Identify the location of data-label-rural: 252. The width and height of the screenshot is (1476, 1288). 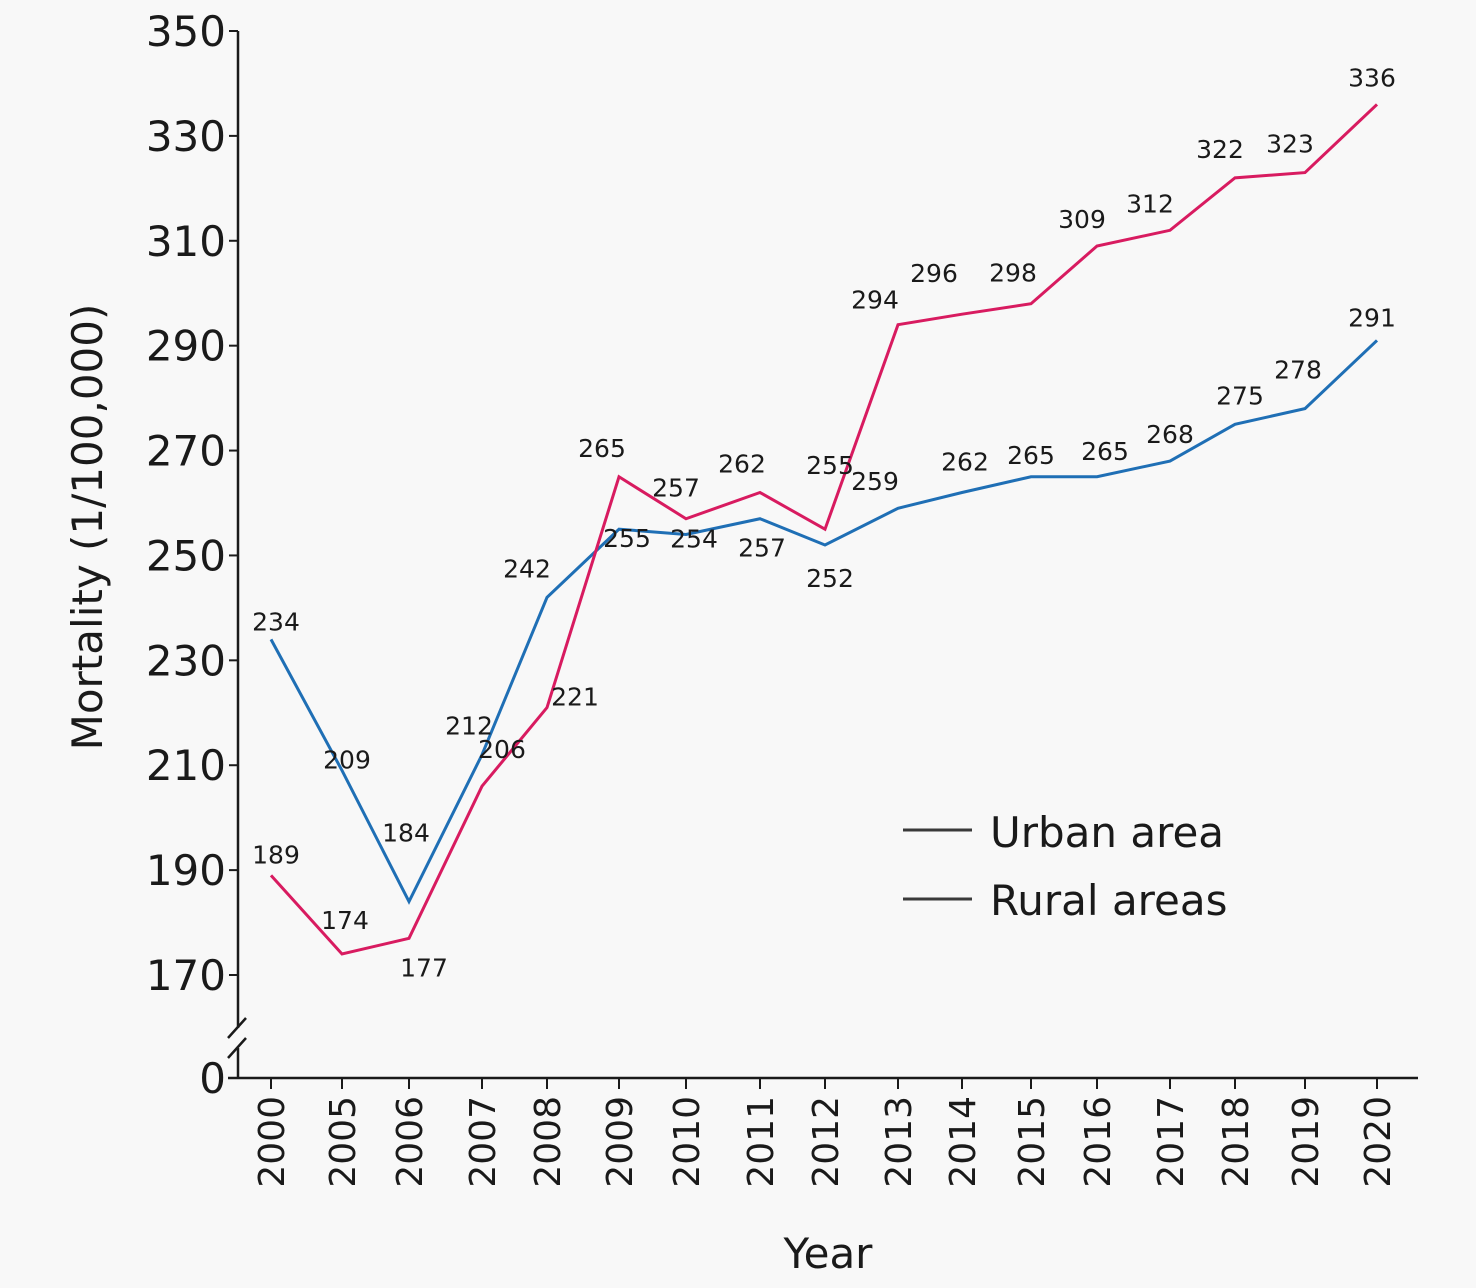
(830, 578).